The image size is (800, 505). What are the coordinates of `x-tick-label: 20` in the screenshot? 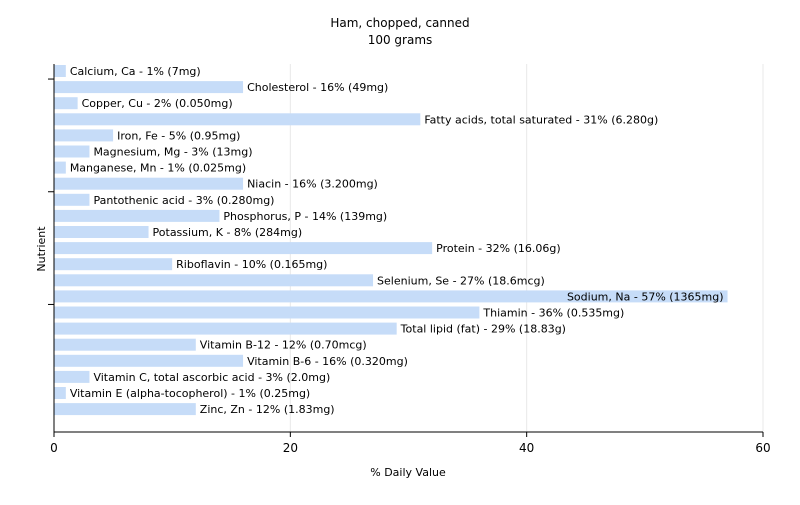 It's located at (290, 448).